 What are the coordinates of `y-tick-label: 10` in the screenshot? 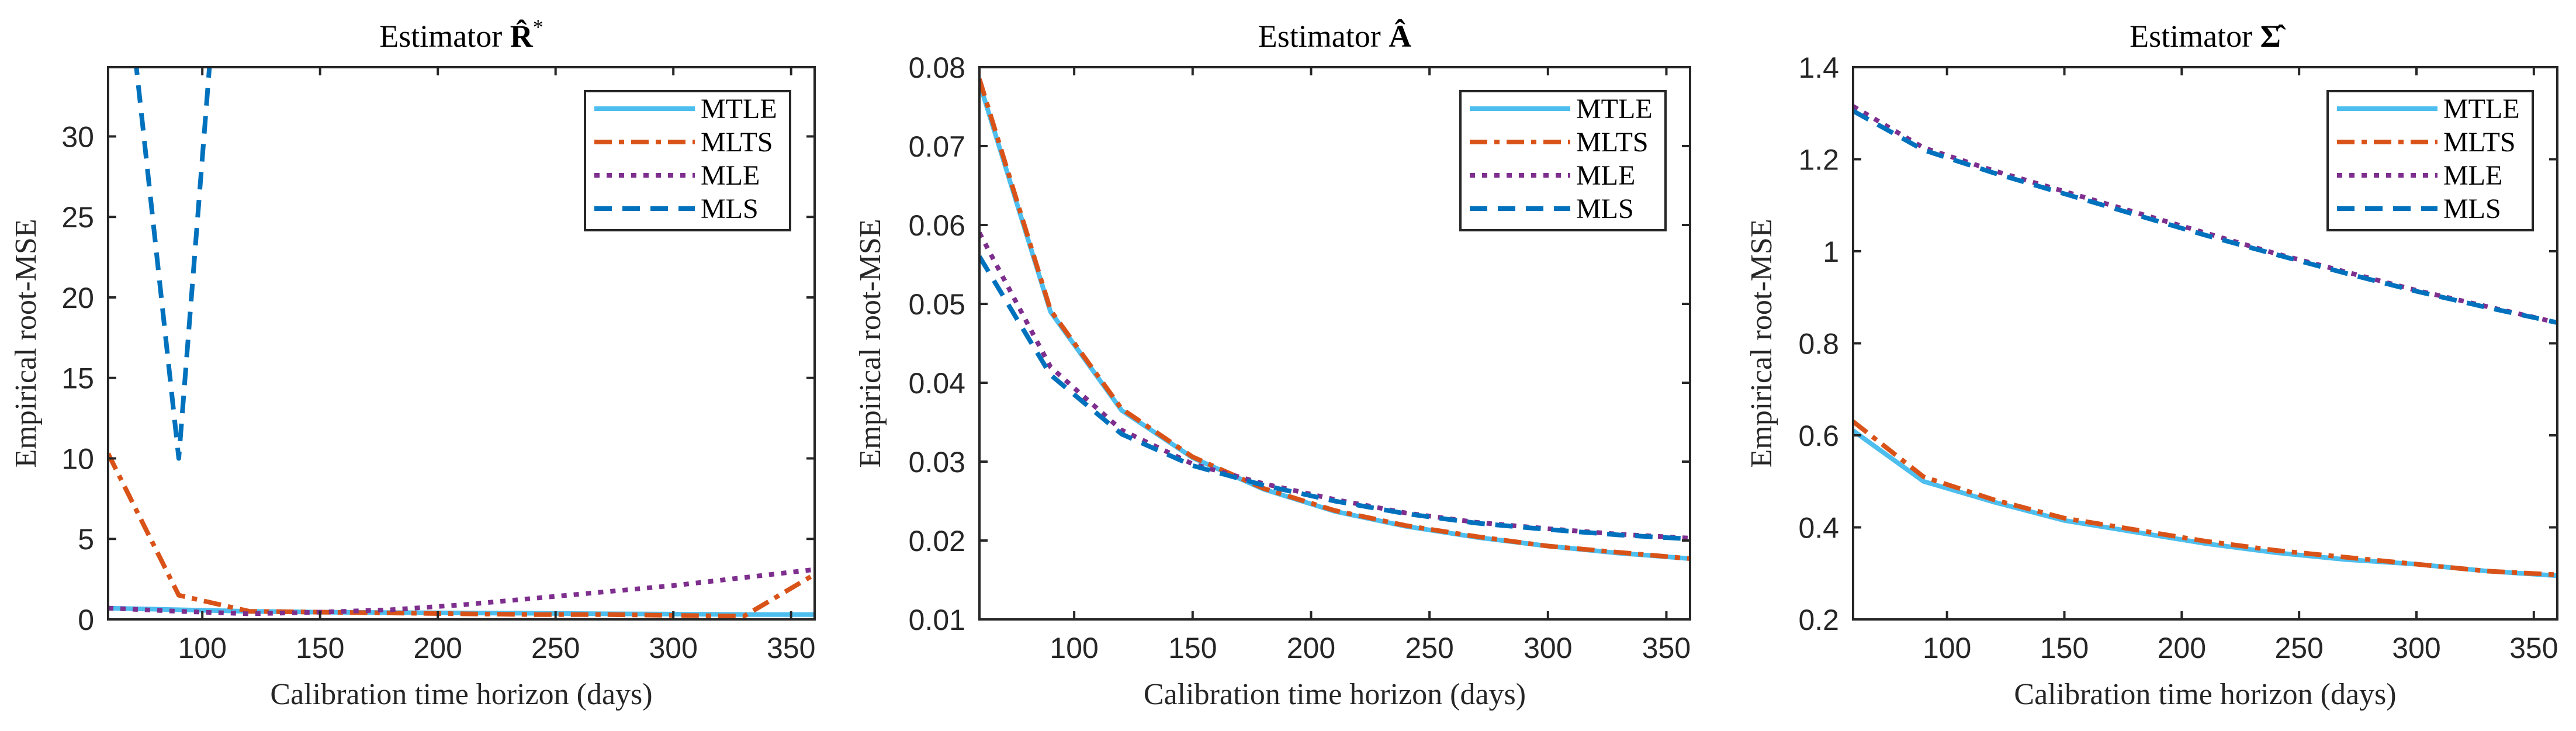 It's located at (77, 458).